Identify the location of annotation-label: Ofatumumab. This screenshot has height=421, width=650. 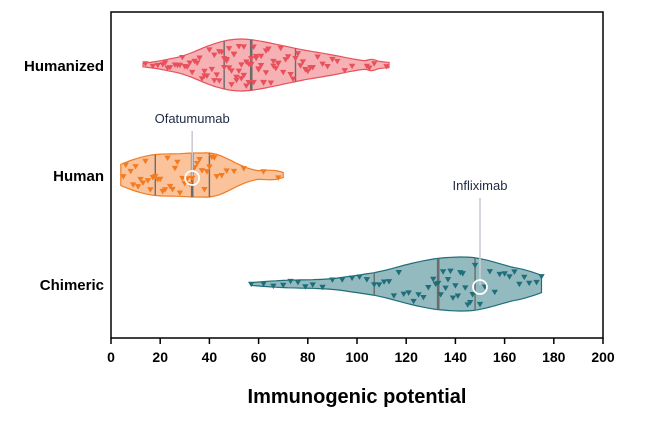
(192, 118).